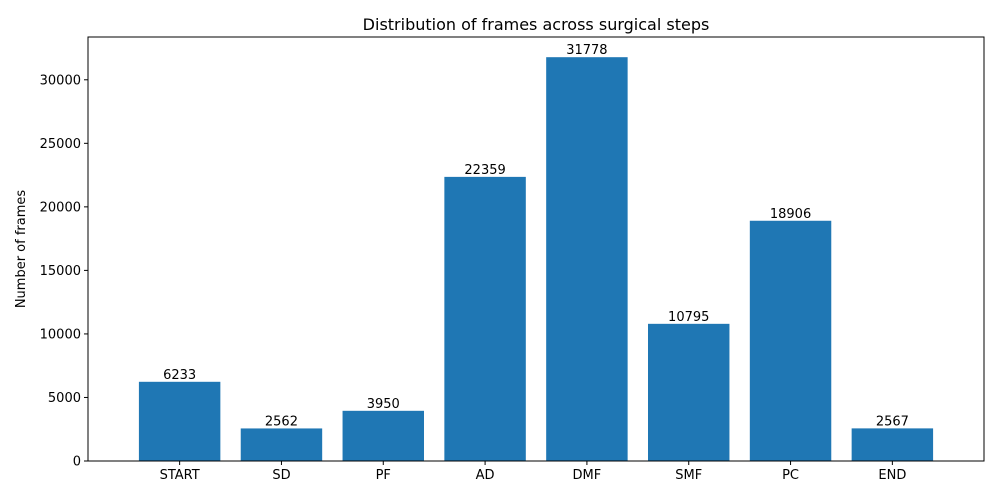  Describe the element at coordinates (383, 475) in the screenshot. I see `x-tick-label-pf: PF` at that location.